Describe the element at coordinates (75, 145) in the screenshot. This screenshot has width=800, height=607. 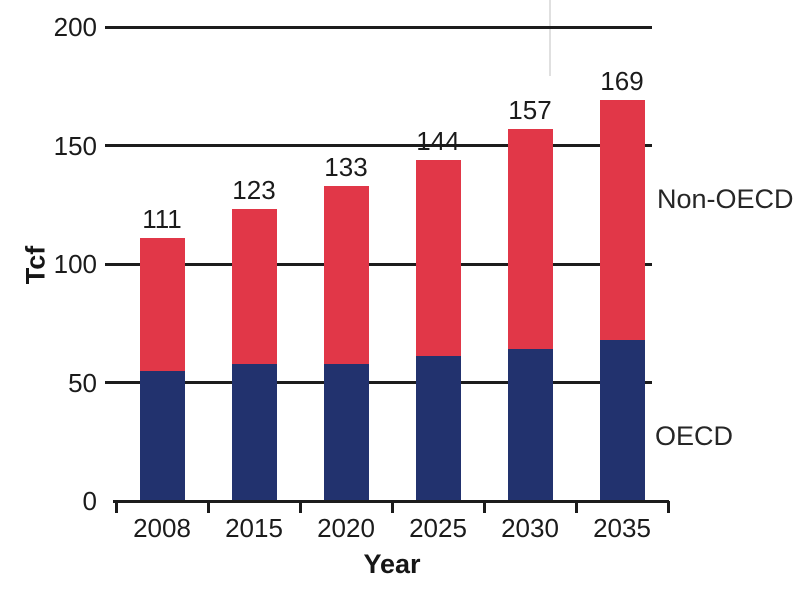
I see `y-tick-label-150: 150` at that location.